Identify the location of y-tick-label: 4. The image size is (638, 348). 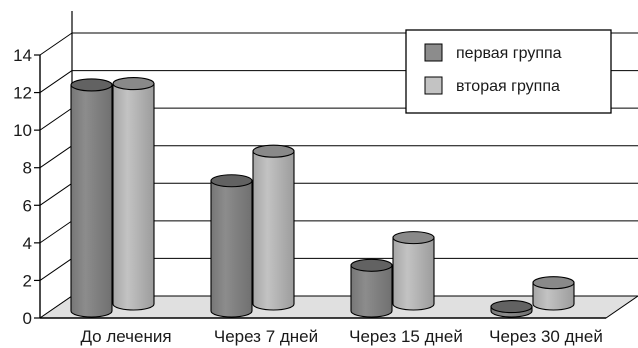
(27, 243).